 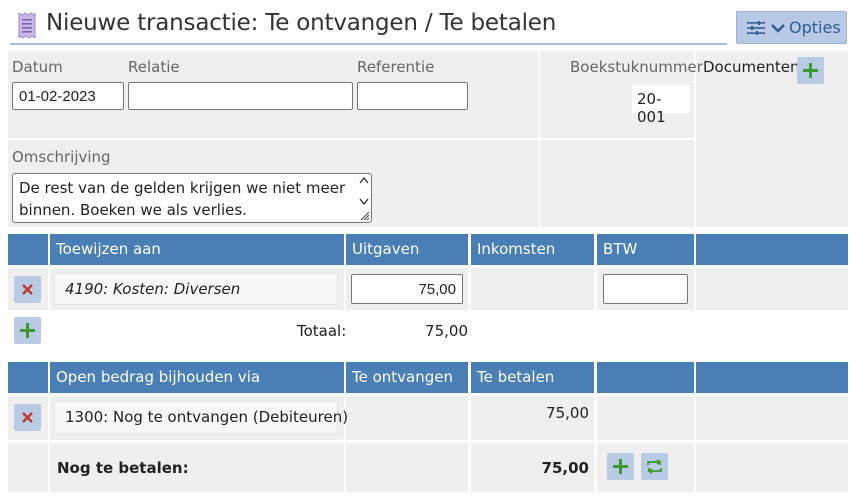 What do you see at coordinates (154, 67) in the screenshot?
I see `relation-label: Relatie` at bounding box center [154, 67].